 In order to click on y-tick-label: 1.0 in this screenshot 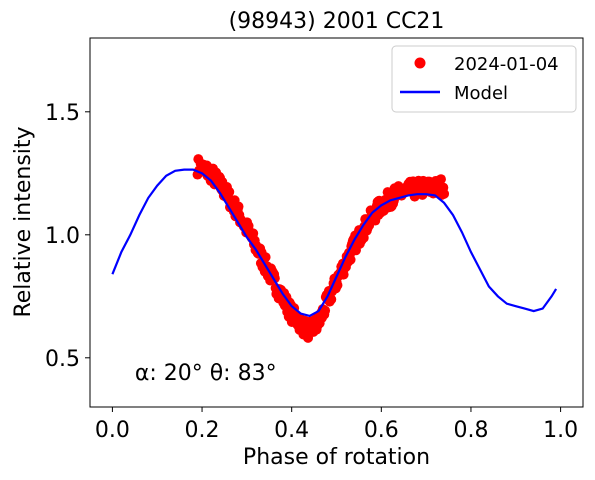, I will do `click(62, 236)`.